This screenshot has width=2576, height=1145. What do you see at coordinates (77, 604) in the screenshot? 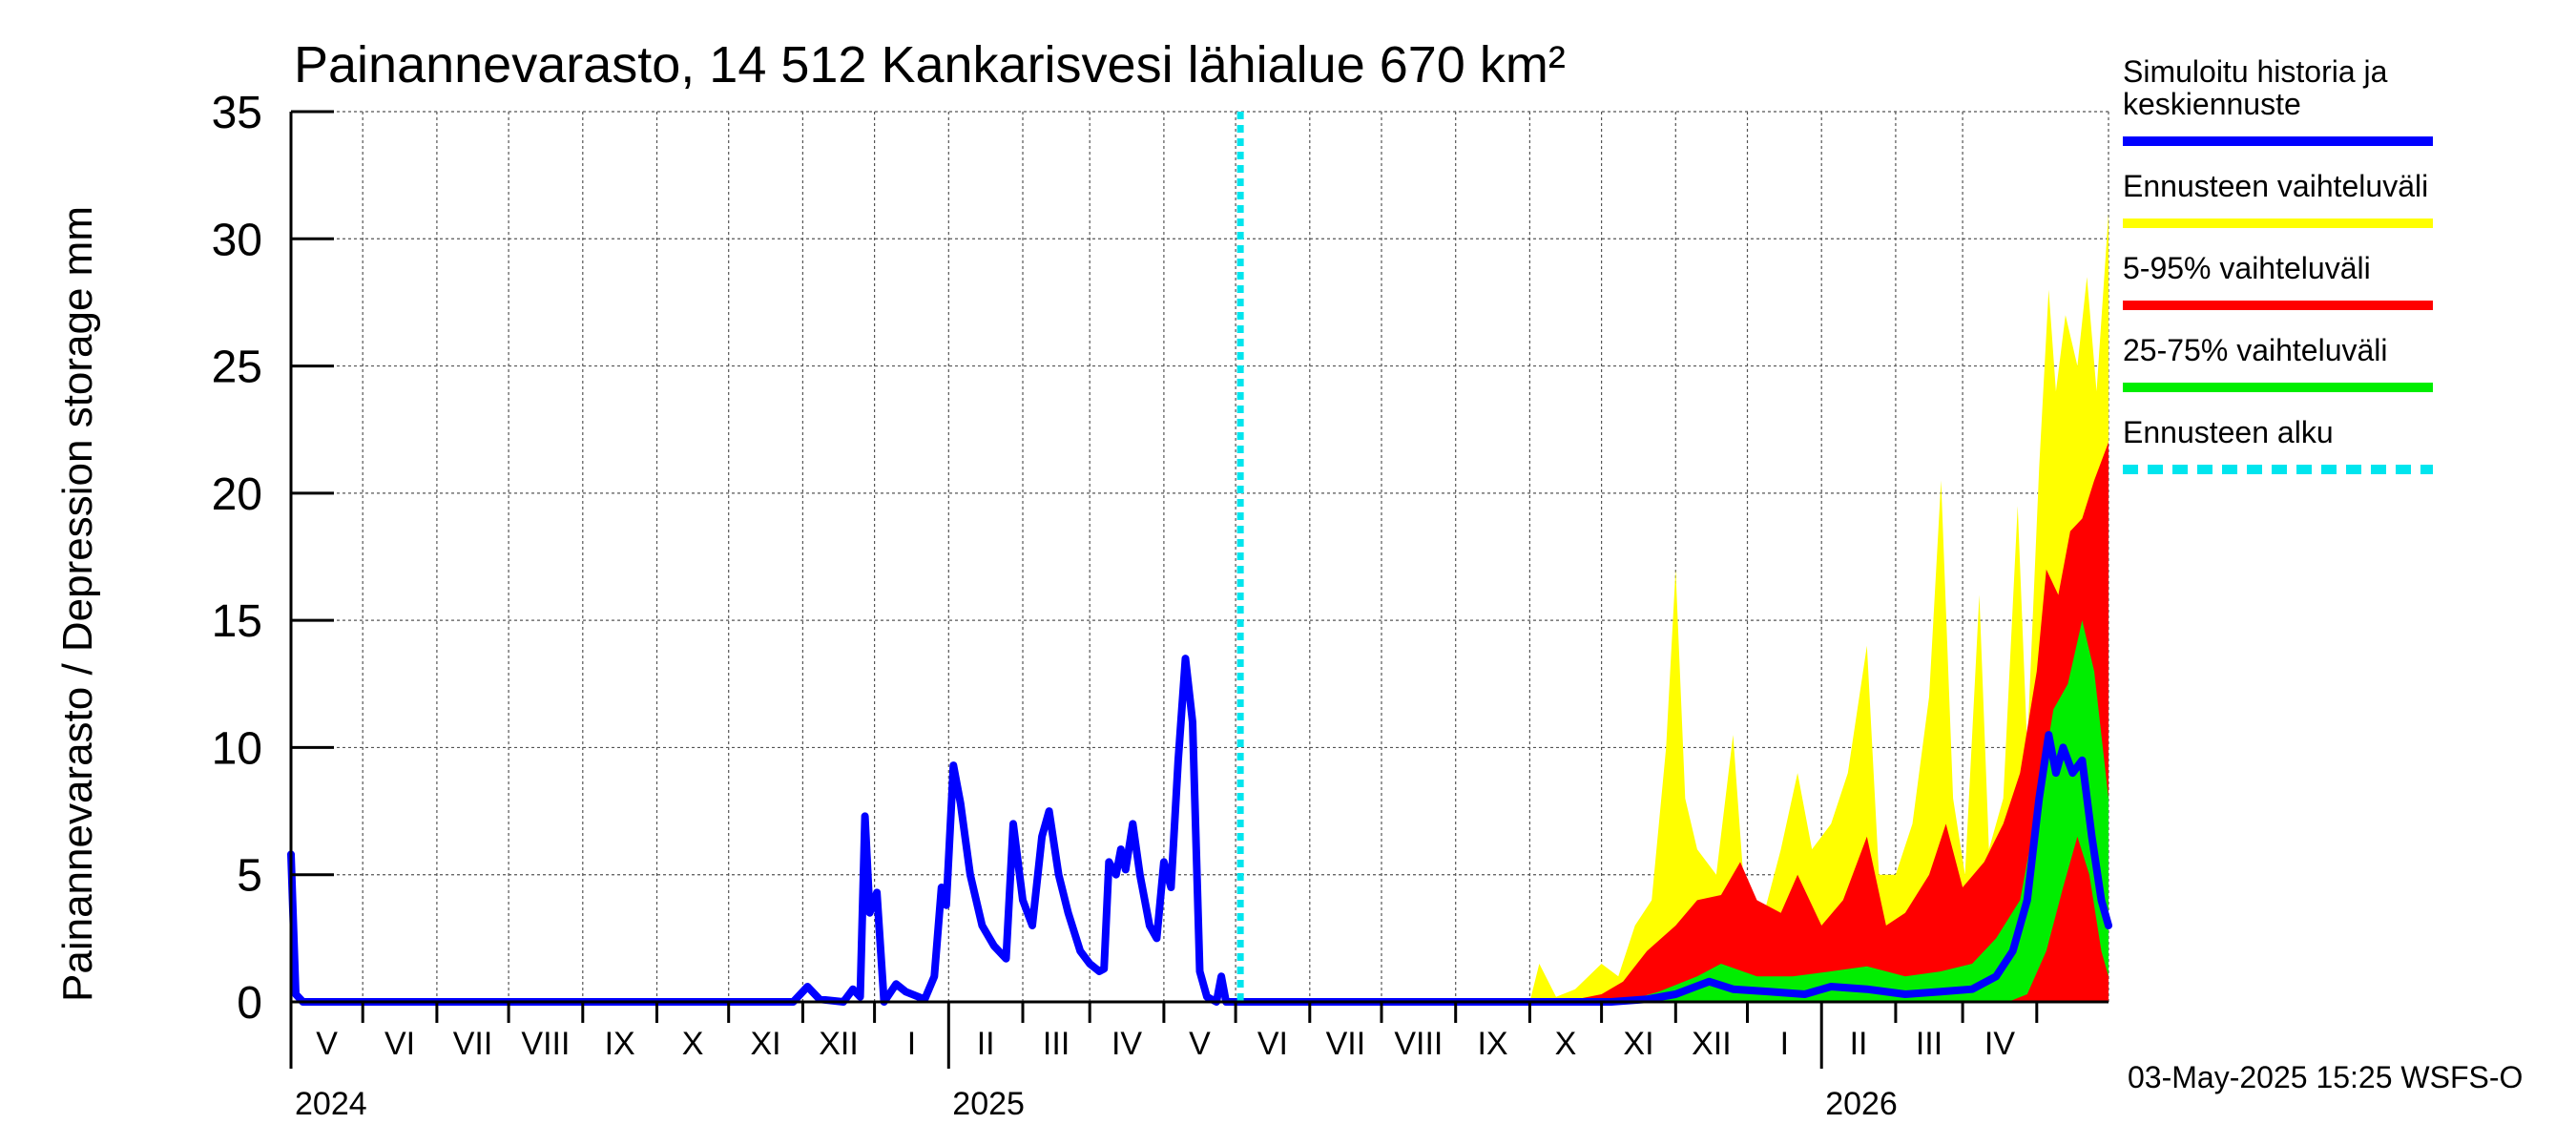
I see `y-axis-label: Painannevarasto / Depression storage mm` at bounding box center [77, 604].